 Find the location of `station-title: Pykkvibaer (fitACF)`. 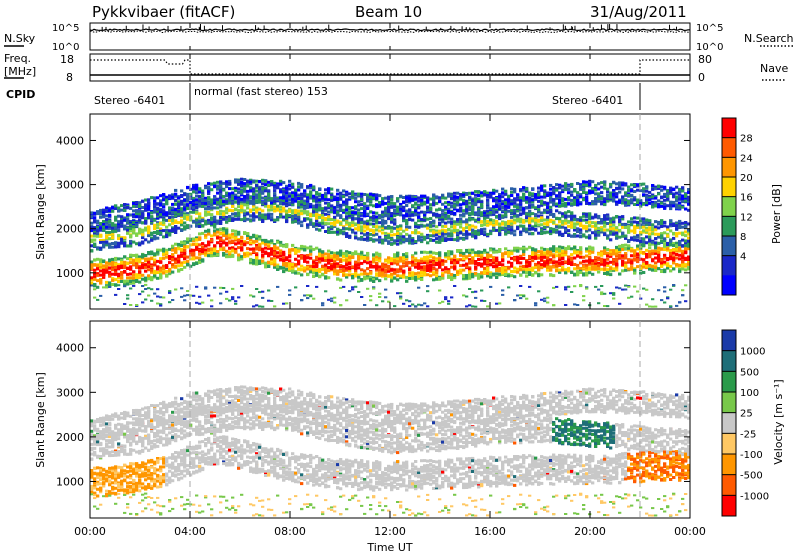

station-title: Pykkvibaer (fitACF) is located at coordinates (163, 12).